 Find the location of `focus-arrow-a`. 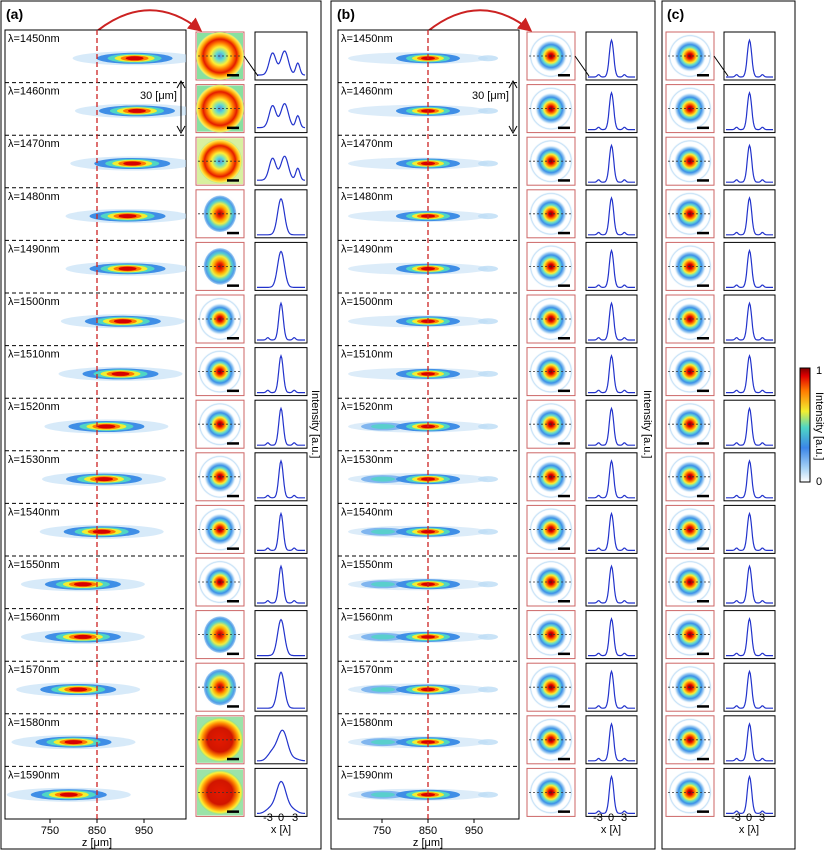

focus-arrow-a is located at coordinates (149, 20).